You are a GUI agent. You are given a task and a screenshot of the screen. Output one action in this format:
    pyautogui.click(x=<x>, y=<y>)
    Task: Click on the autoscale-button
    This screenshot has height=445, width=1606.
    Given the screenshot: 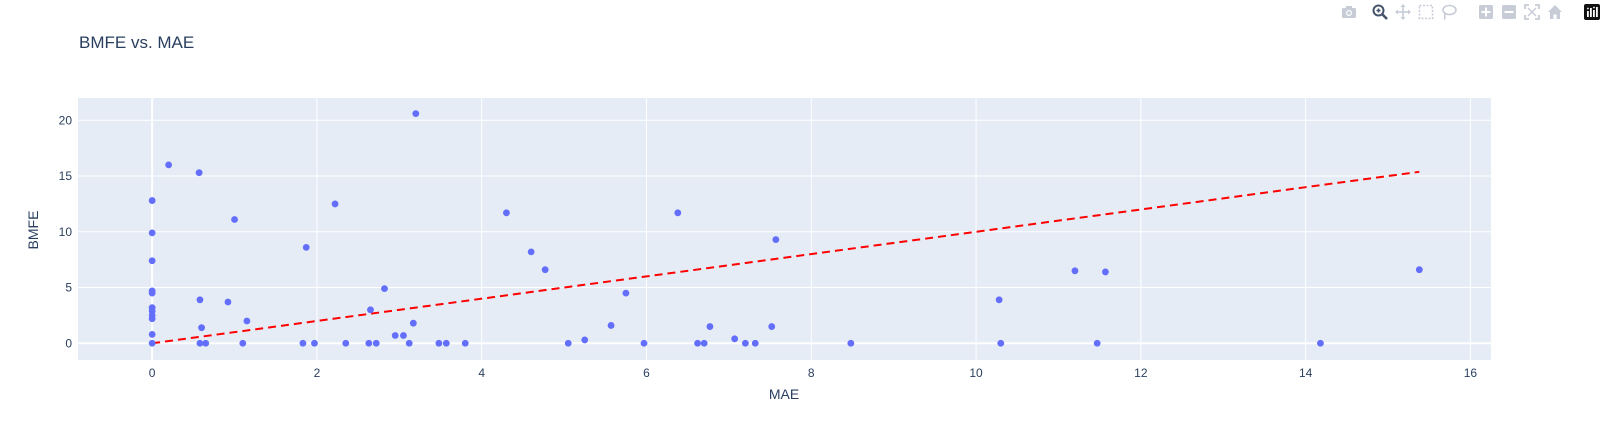 What is the action you would take?
    pyautogui.click(x=1531, y=12)
    